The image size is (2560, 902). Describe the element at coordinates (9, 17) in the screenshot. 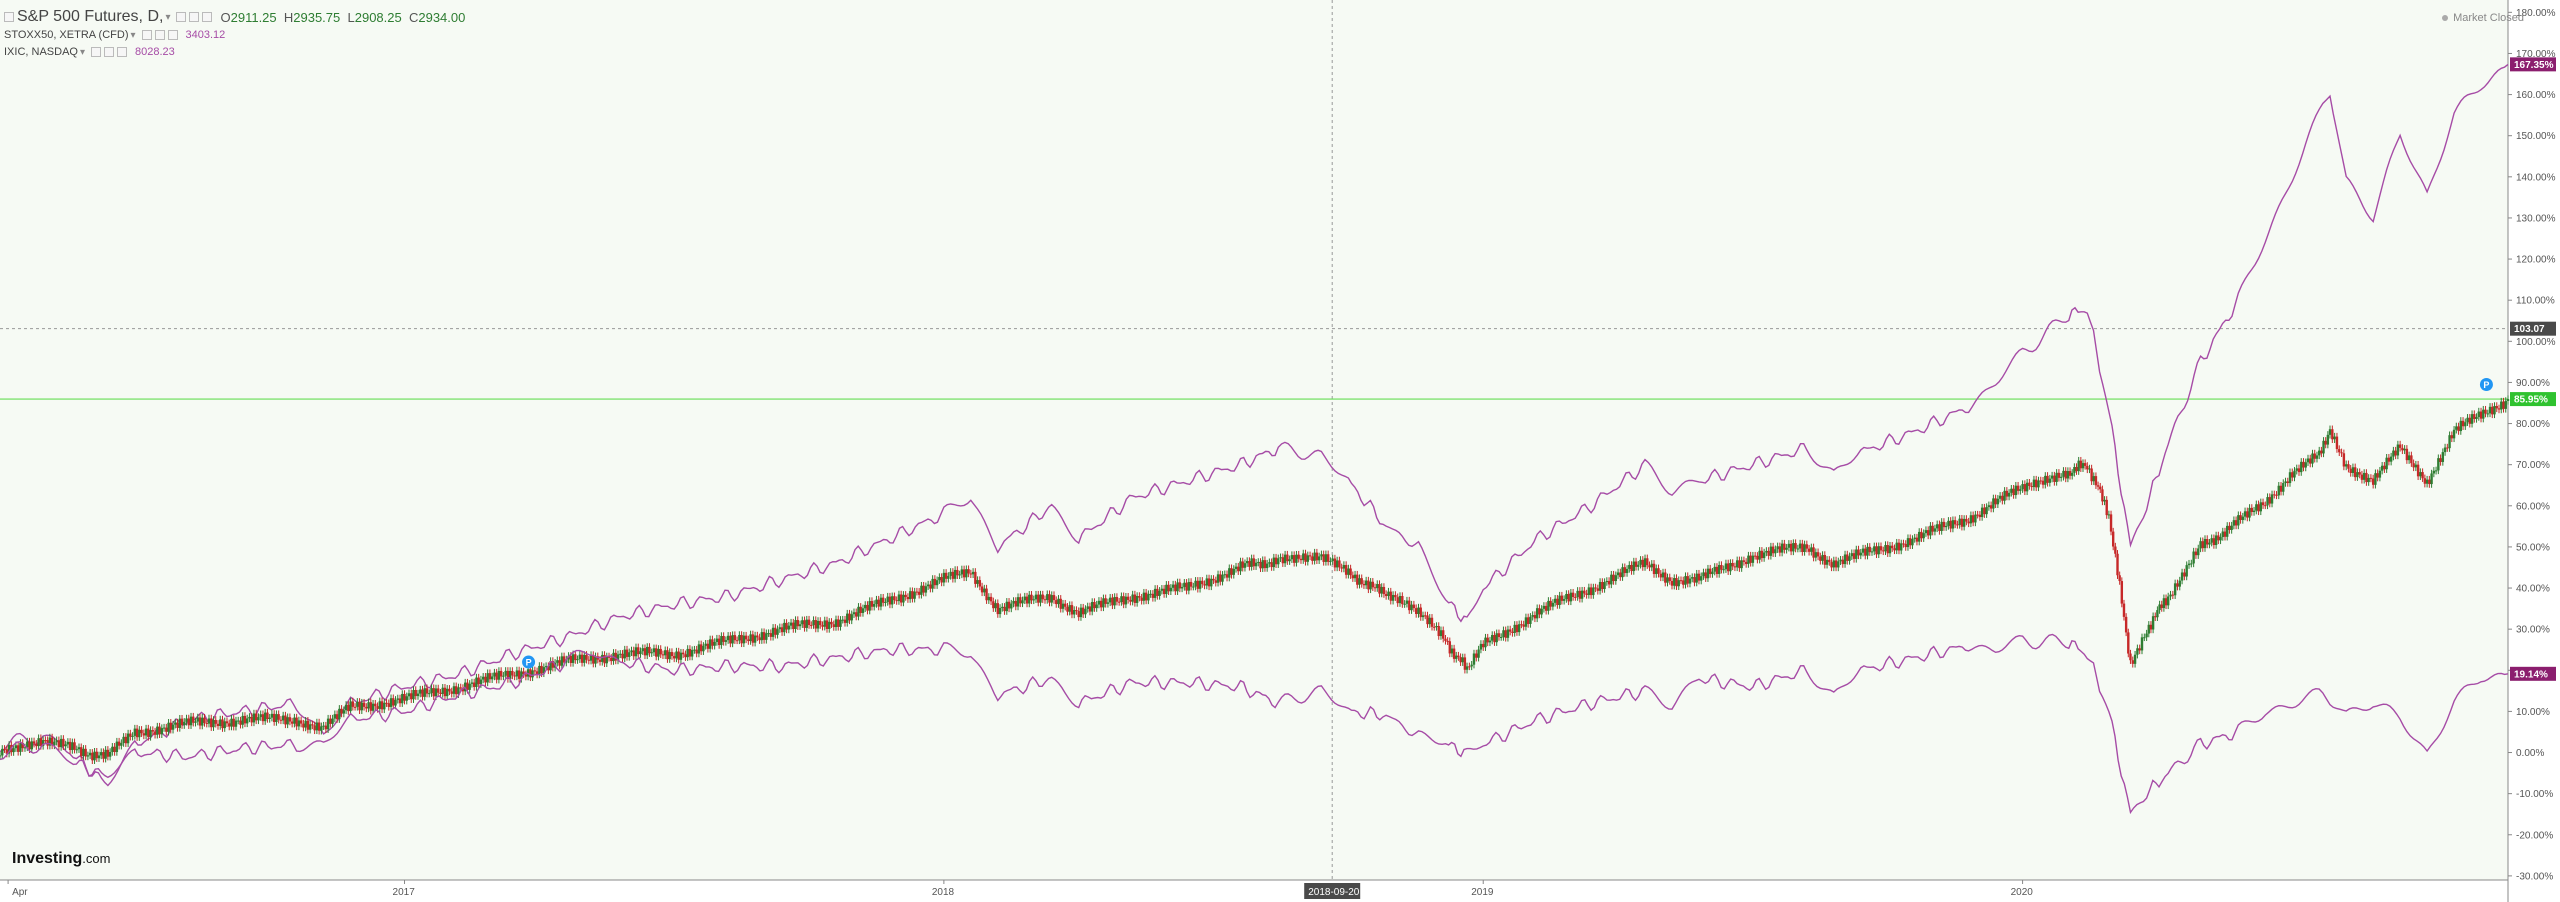

I see `legend-main-marker` at that location.